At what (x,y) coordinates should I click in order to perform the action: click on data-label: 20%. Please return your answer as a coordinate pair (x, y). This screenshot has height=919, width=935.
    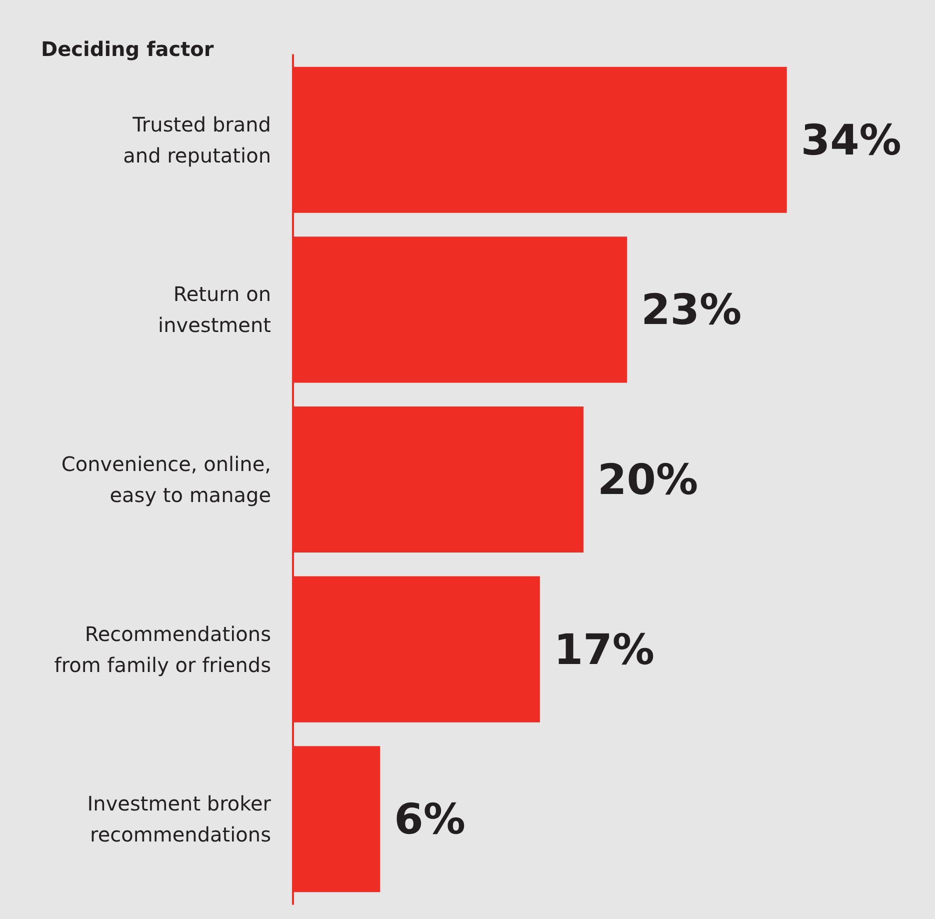
    Looking at the image, I should click on (648, 479).